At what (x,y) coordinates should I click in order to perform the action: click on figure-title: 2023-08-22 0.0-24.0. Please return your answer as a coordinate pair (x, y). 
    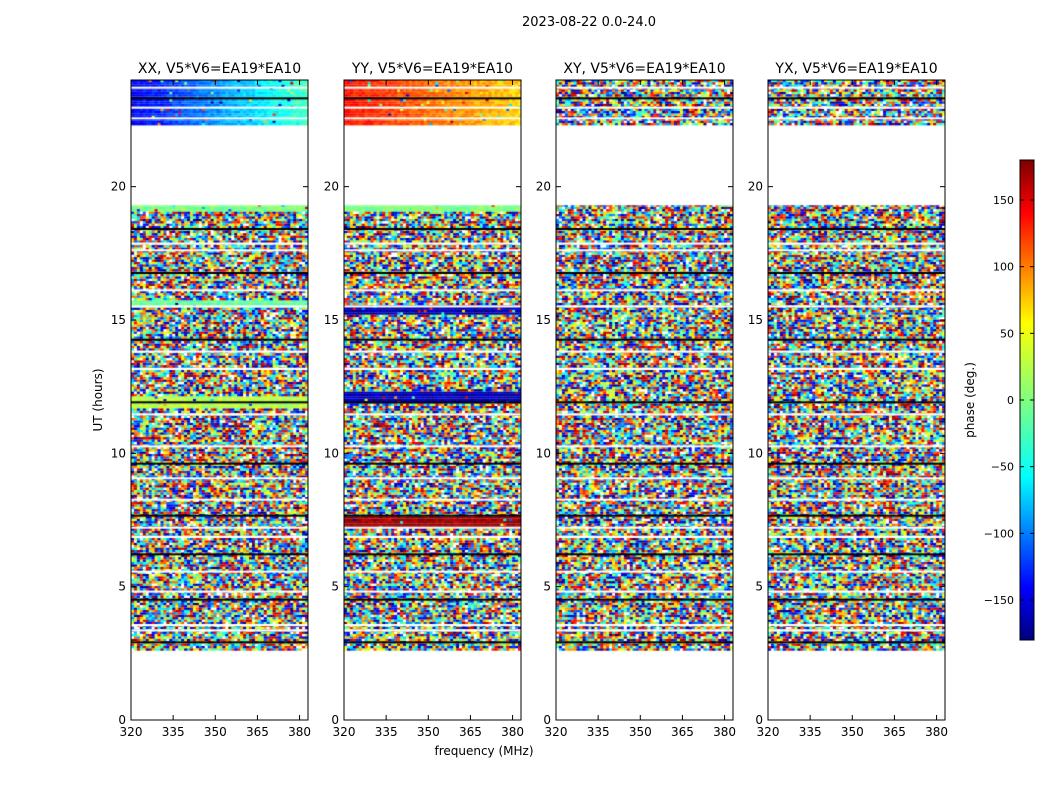
    Looking at the image, I should click on (589, 22).